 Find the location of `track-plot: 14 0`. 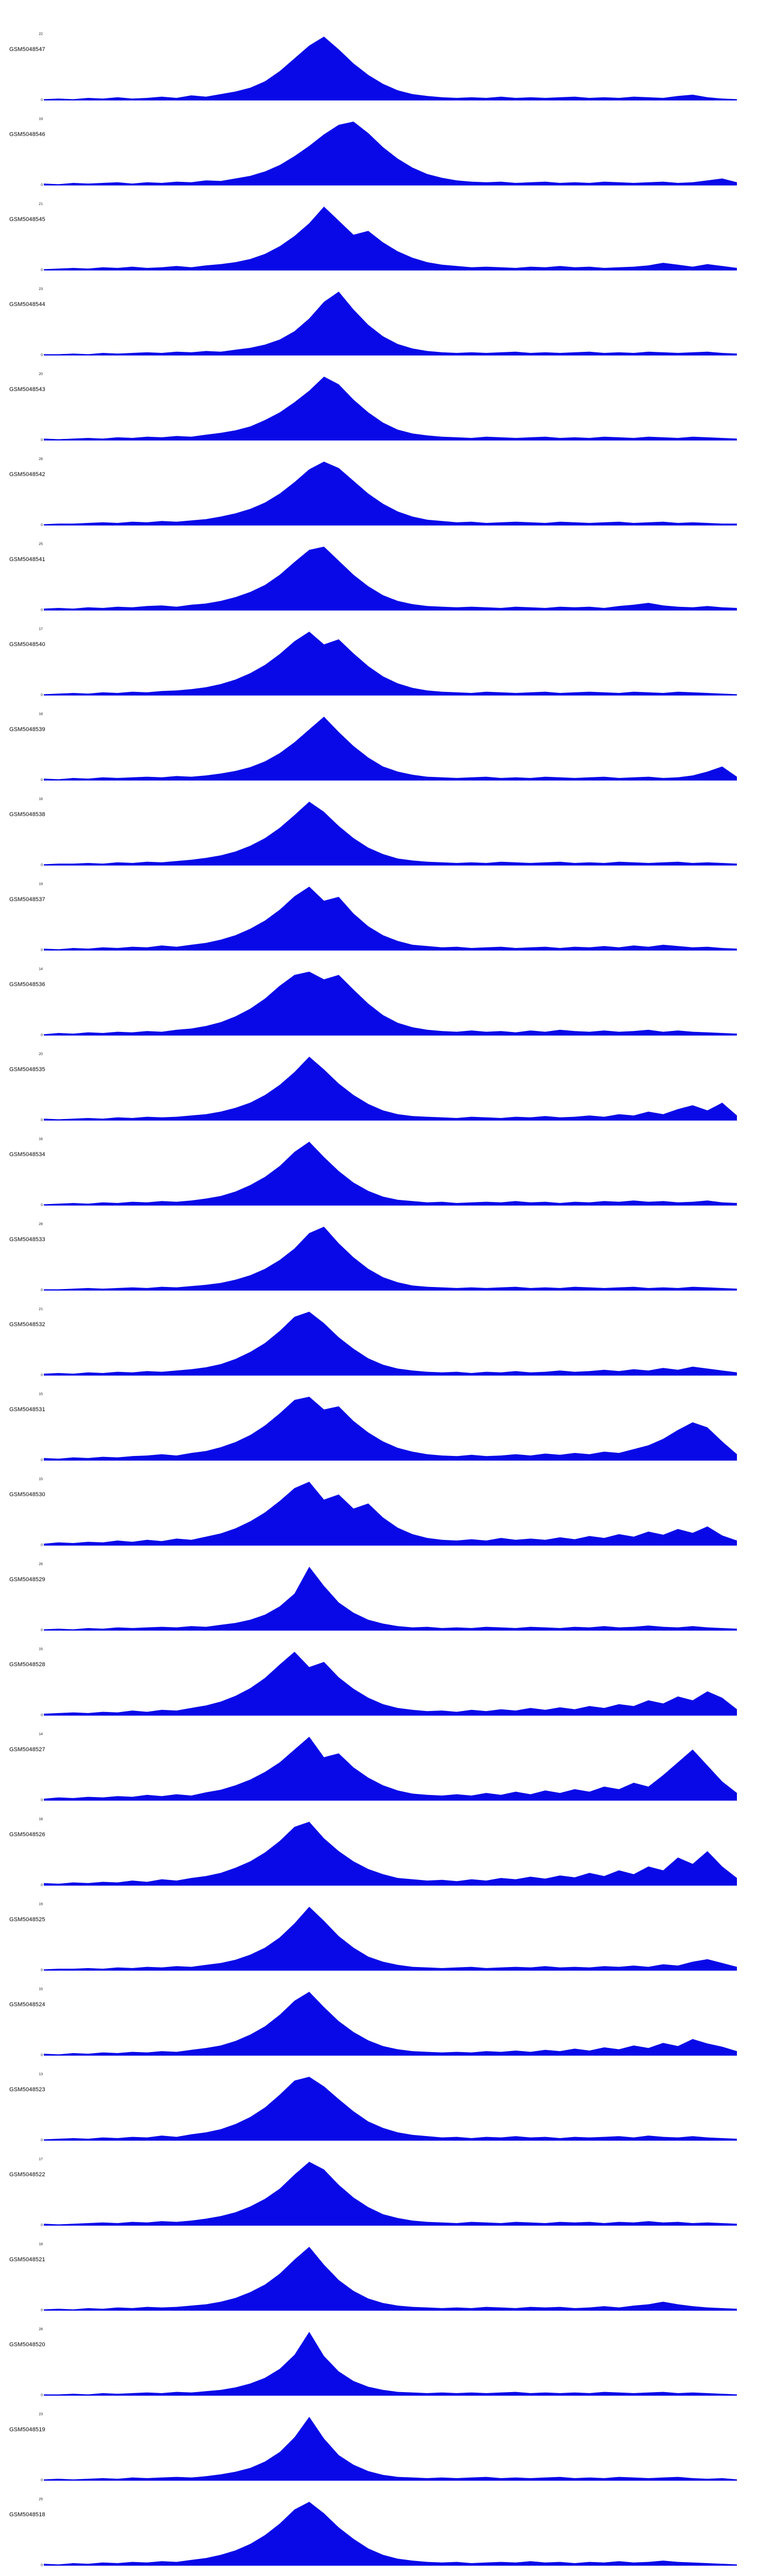

track-plot: 14 0 is located at coordinates (388, 1003).